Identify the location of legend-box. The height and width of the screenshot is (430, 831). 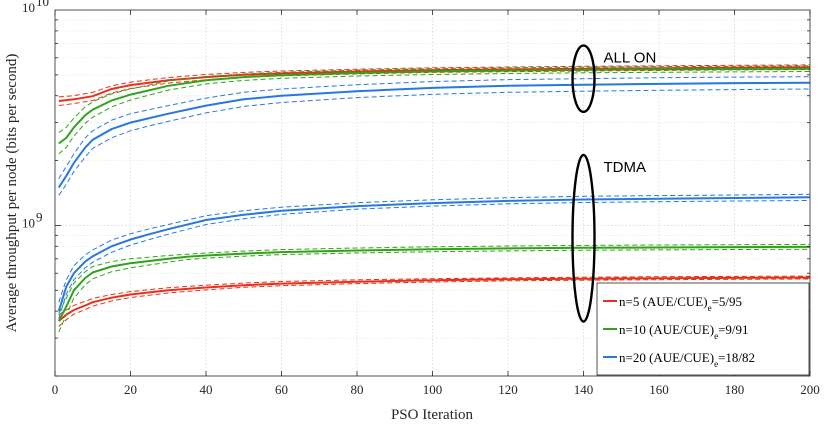
(703, 329).